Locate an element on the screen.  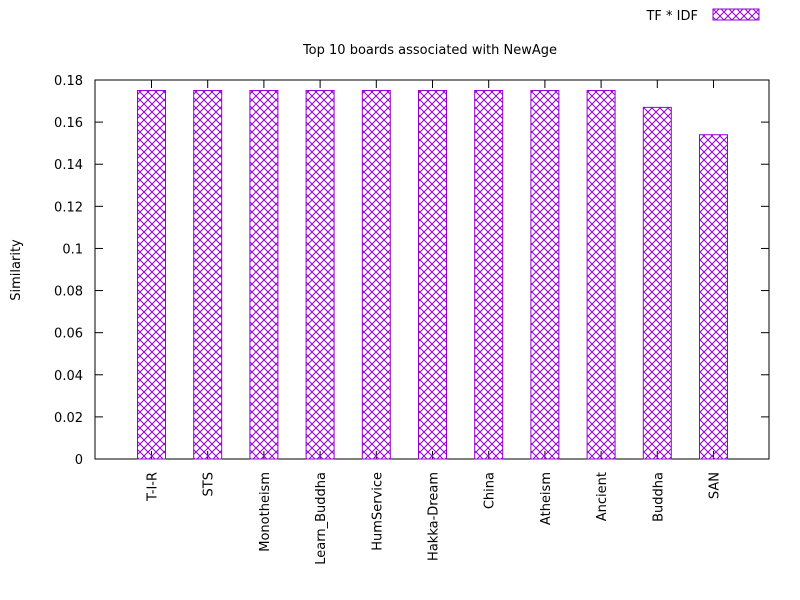
x-tick-label: Monotheism is located at coordinates (265, 512).